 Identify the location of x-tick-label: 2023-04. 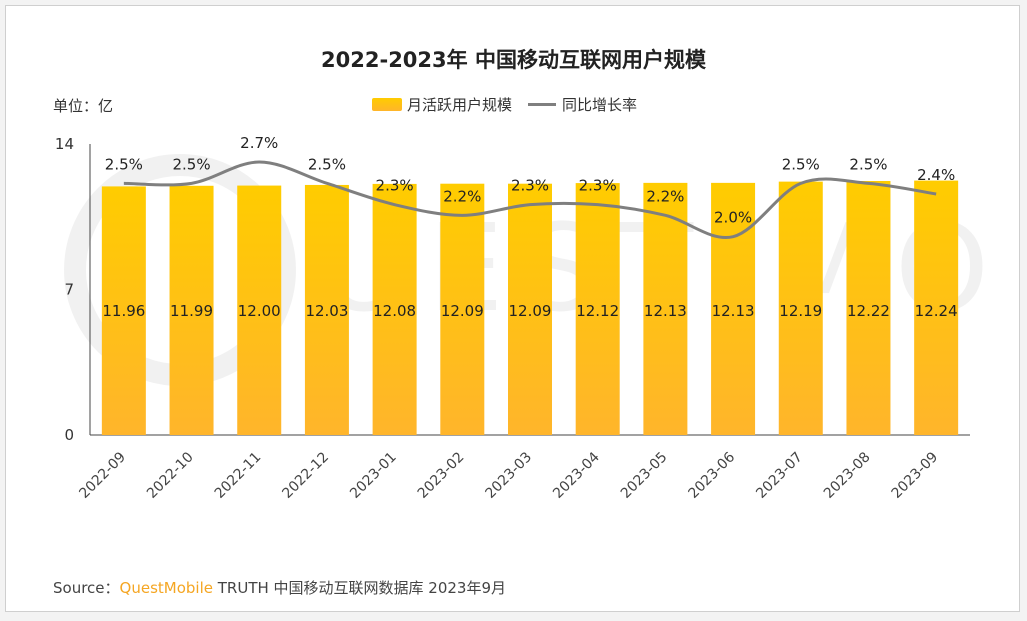
(576, 475).